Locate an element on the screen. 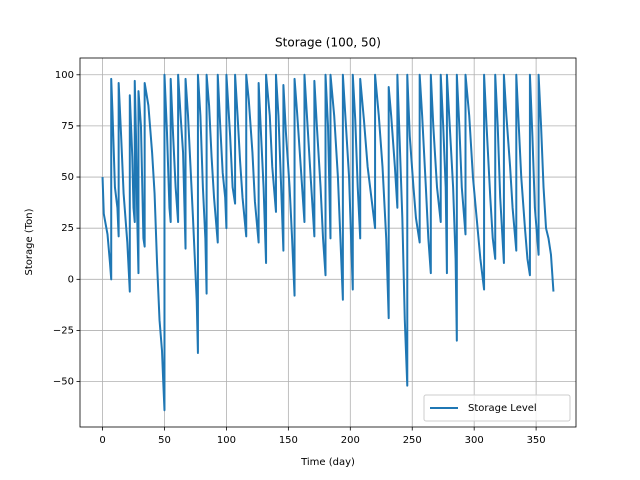  x-tick-label: 250 is located at coordinates (412, 440).